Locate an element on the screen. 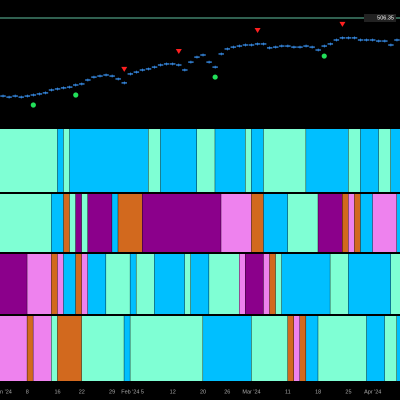 The width and height of the screenshot is (400, 400). x-tick-label: Feb '24 is located at coordinates (130, 392).